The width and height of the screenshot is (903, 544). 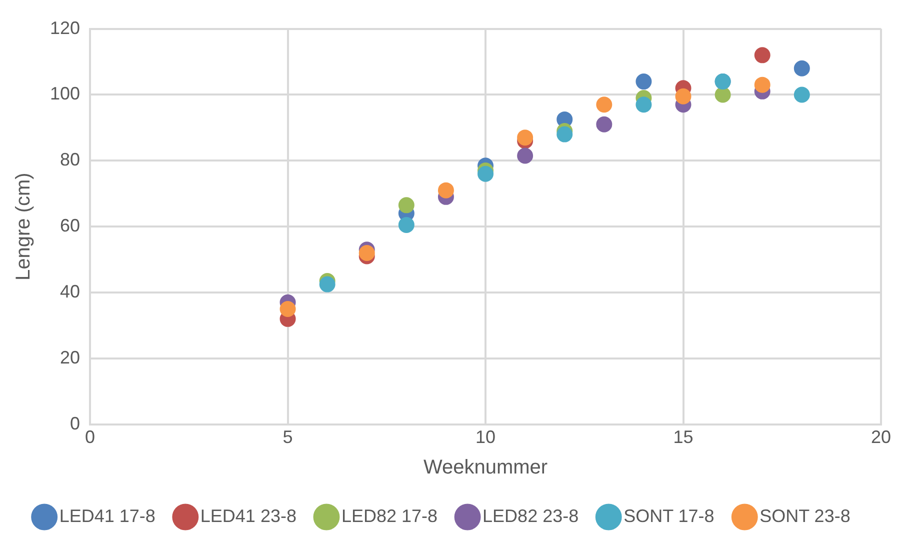 What do you see at coordinates (70, 160) in the screenshot?
I see `y-tick-label: 80` at bounding box center [70, 160].